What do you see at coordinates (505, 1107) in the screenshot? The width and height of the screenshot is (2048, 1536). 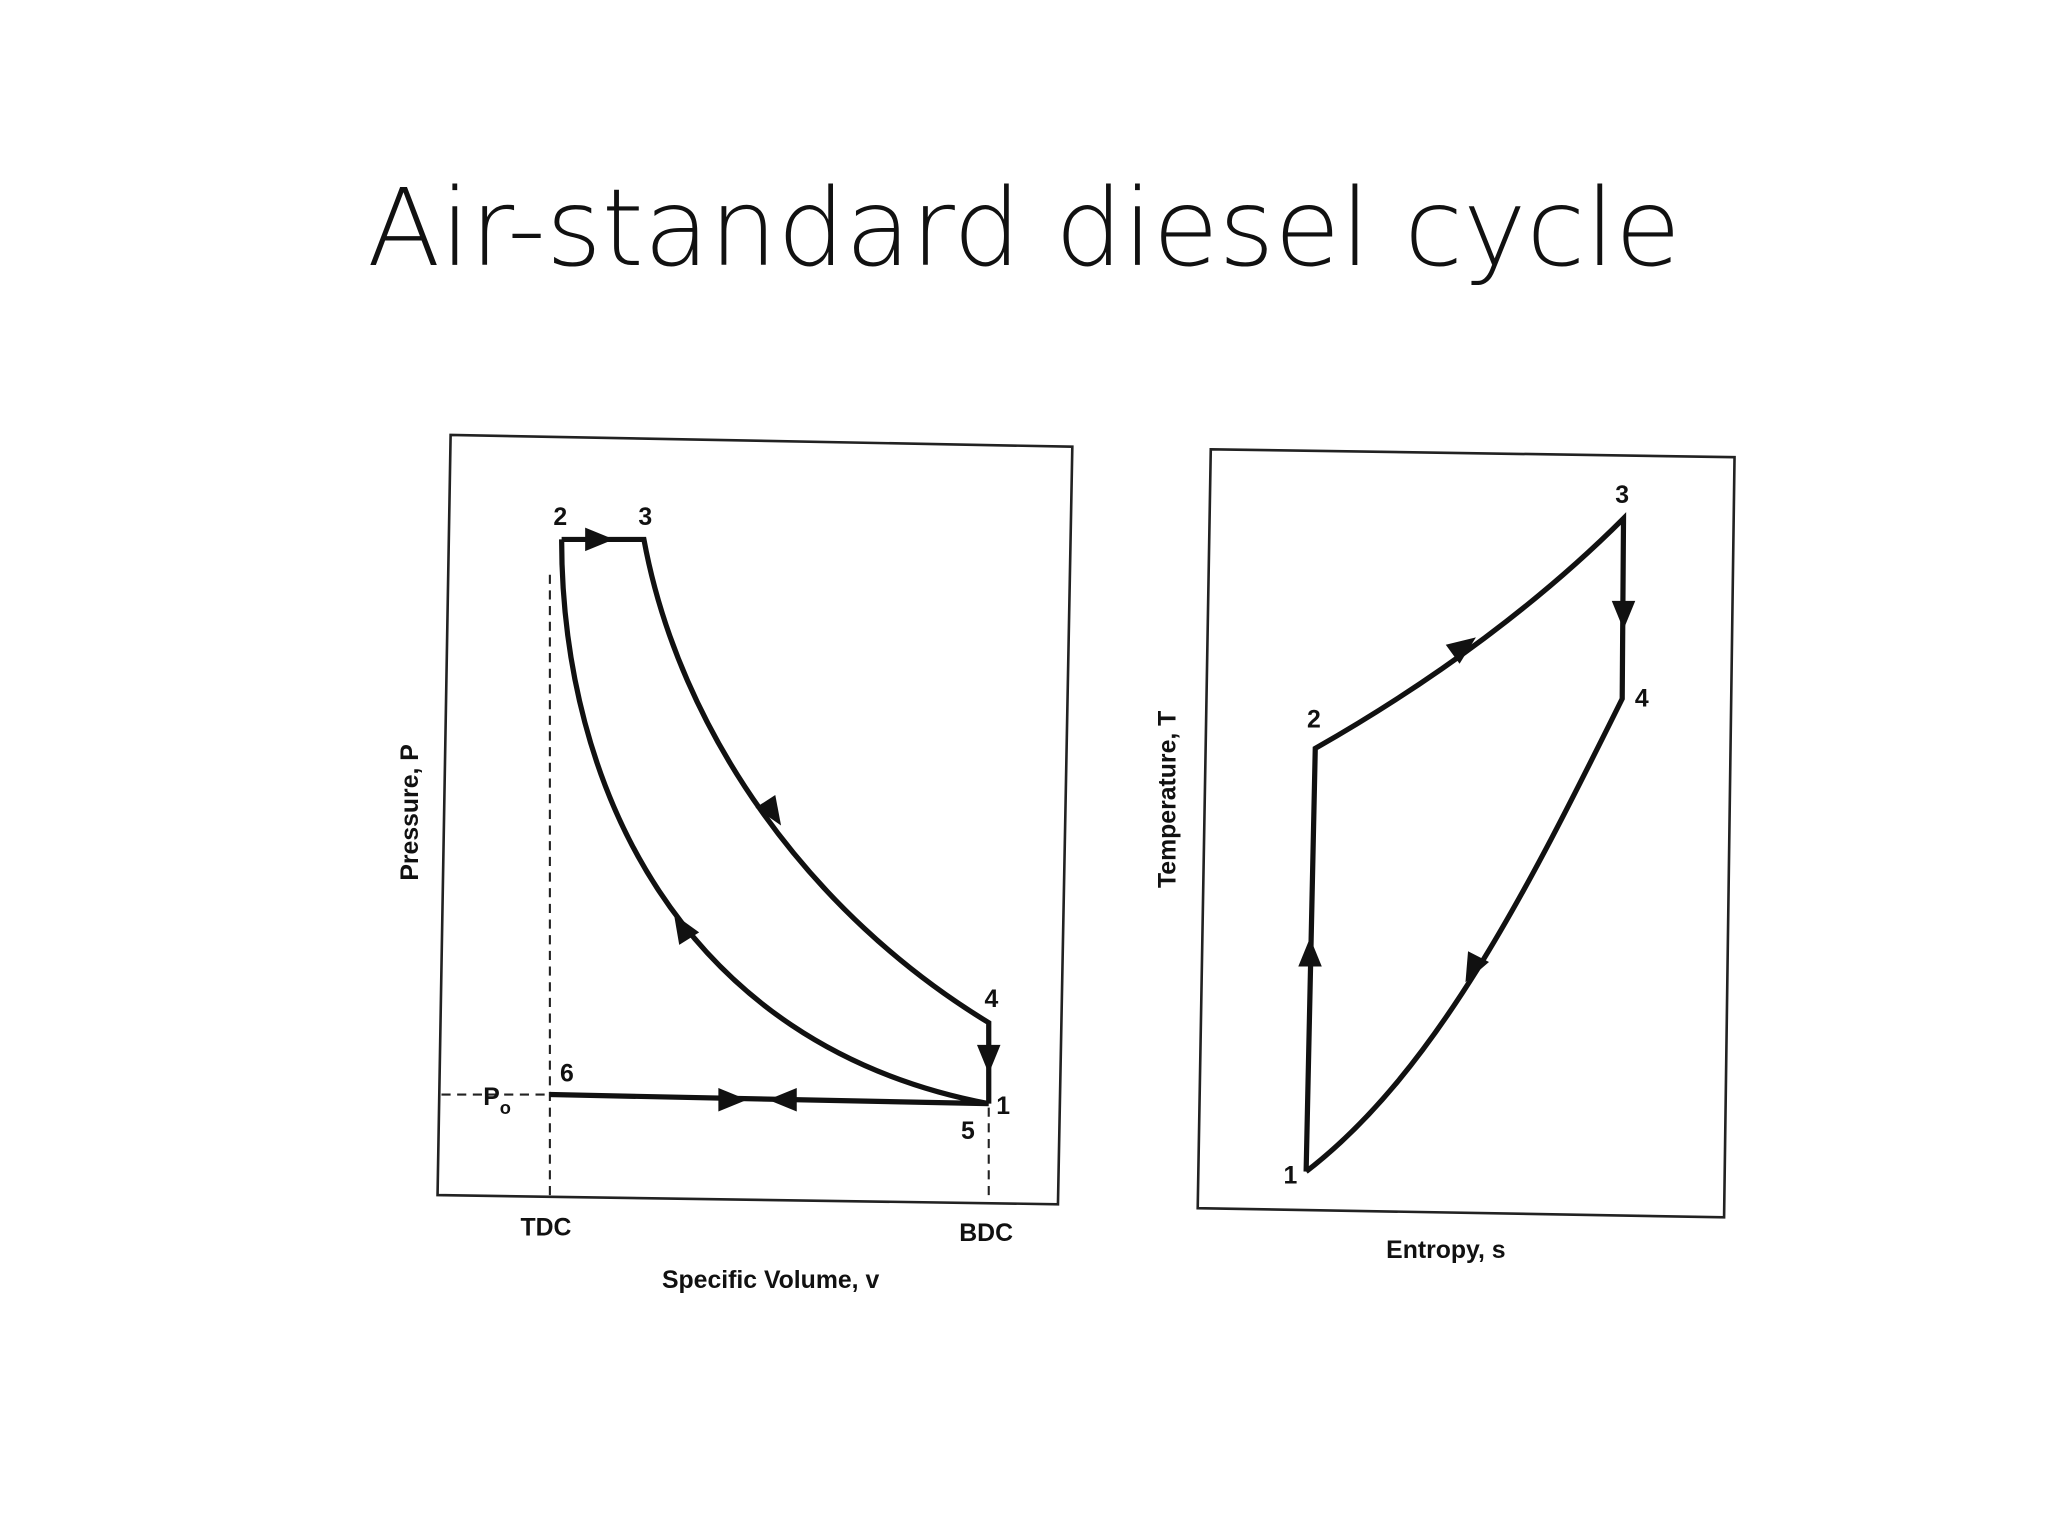 I see `ref-sub: o` at bounding box center [505, 1107].